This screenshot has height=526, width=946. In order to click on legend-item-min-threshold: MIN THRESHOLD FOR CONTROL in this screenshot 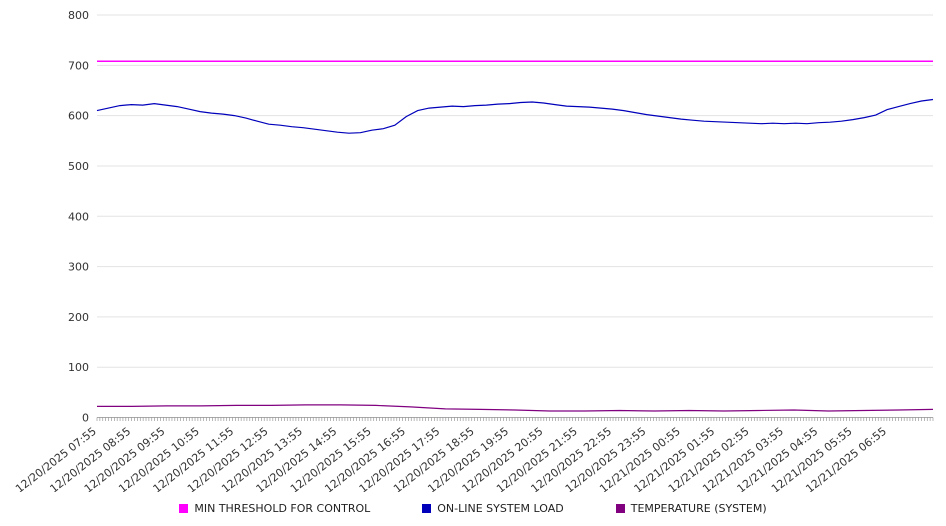, I will do `click(274, 508)`.